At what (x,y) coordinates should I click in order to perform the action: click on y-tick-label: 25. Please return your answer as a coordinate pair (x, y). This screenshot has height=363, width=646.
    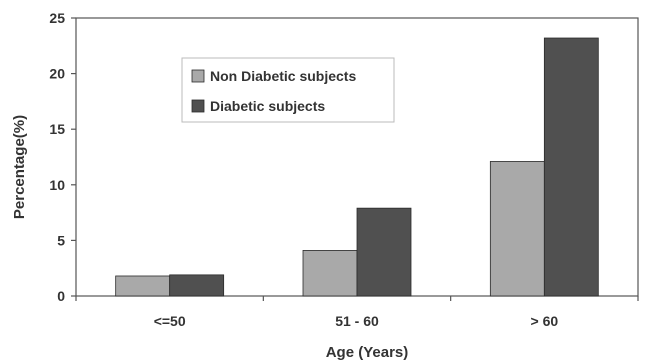
    Looking at the image, I should click on (57, 18).